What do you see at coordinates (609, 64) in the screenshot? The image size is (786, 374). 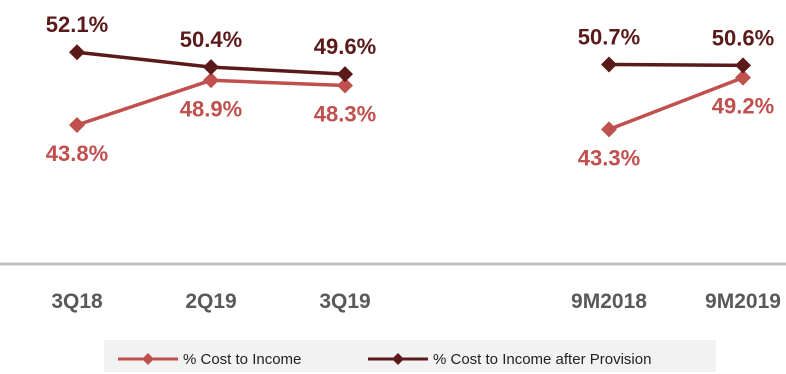 I see `point-cost-to-income-after-provision-9m2018` at bounding box center [609, 64].